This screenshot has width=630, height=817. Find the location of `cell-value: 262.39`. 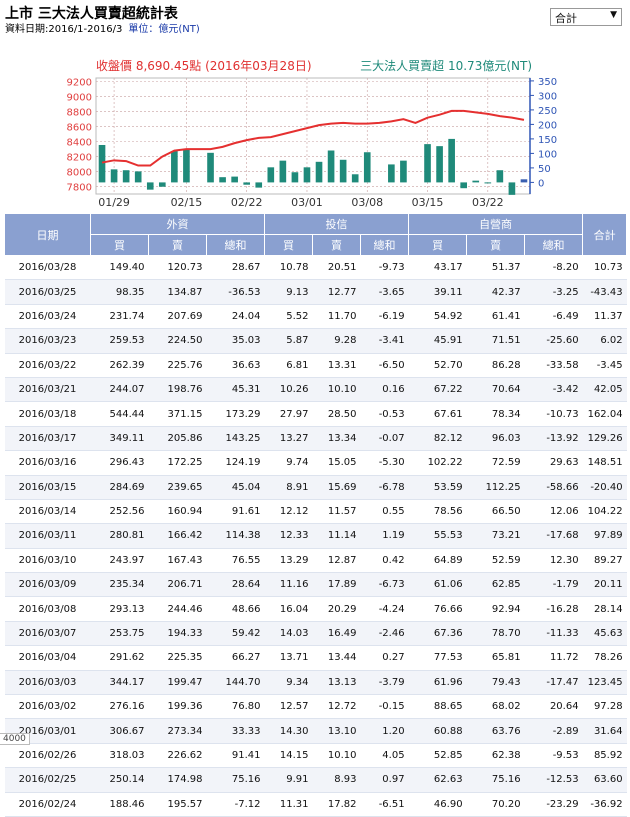

cell-value: 262.39 is located at coordinates (119, 365).